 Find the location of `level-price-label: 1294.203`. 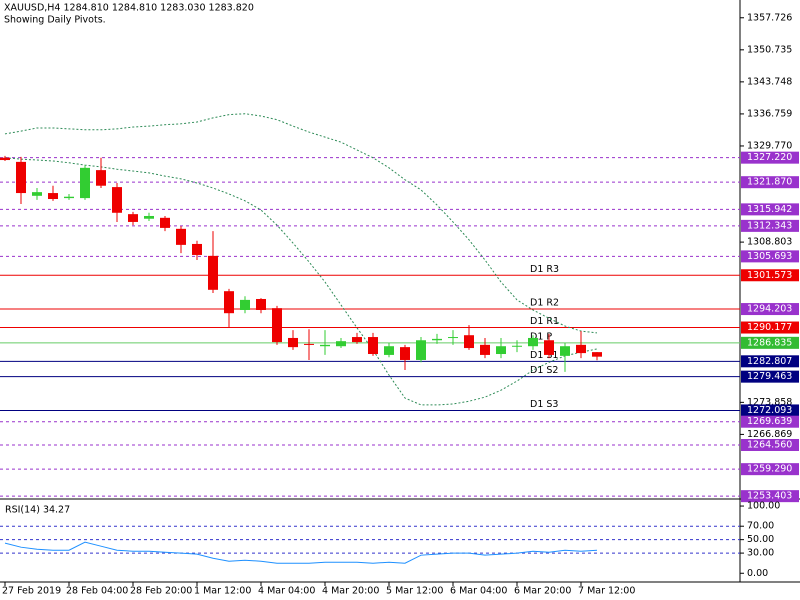

level-price-label: 1294.203 is located at coordinates (769, 309).